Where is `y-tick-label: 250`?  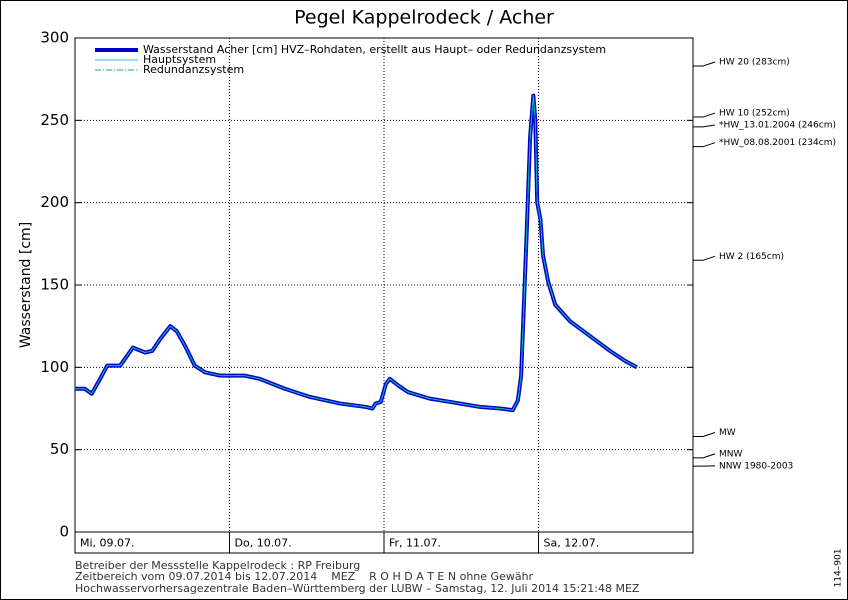
y-tick-label: 250 is located at coordinates (54, 120).